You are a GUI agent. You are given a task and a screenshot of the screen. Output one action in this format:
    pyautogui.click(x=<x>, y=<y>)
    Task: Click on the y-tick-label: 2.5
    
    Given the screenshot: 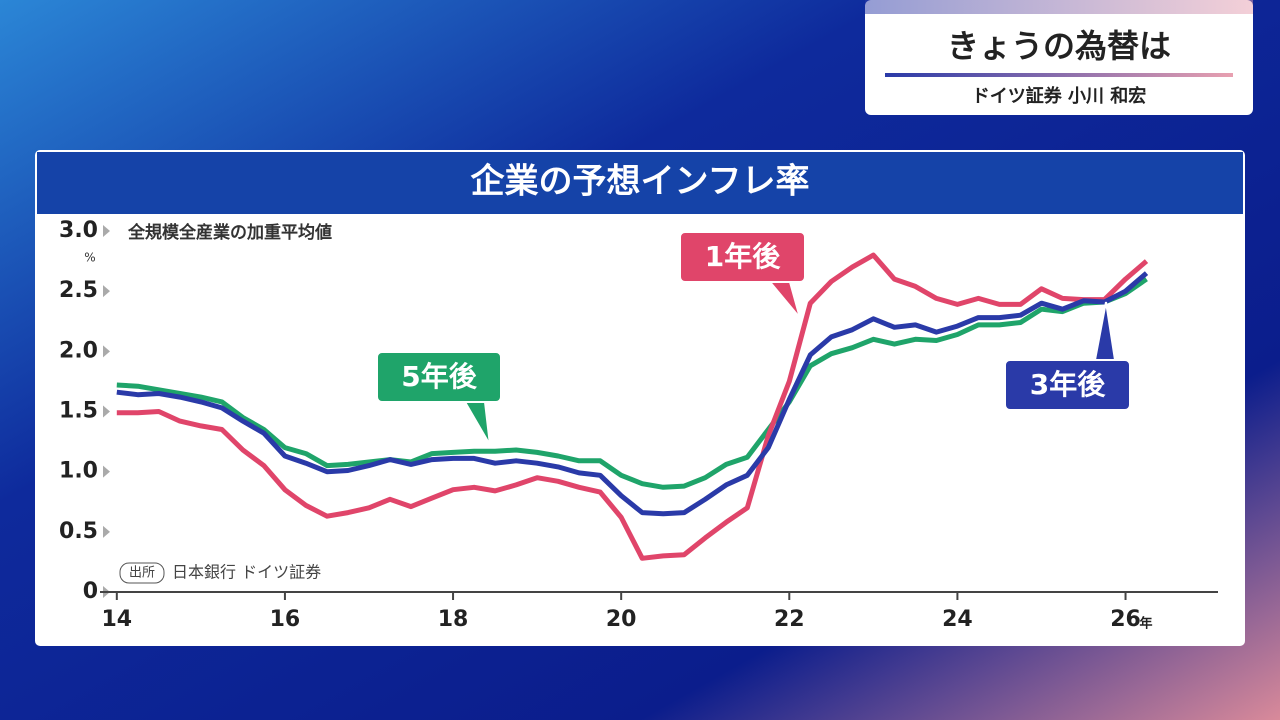 What is the action you would take?
    pyautogui.click(x=78, y=290)
    